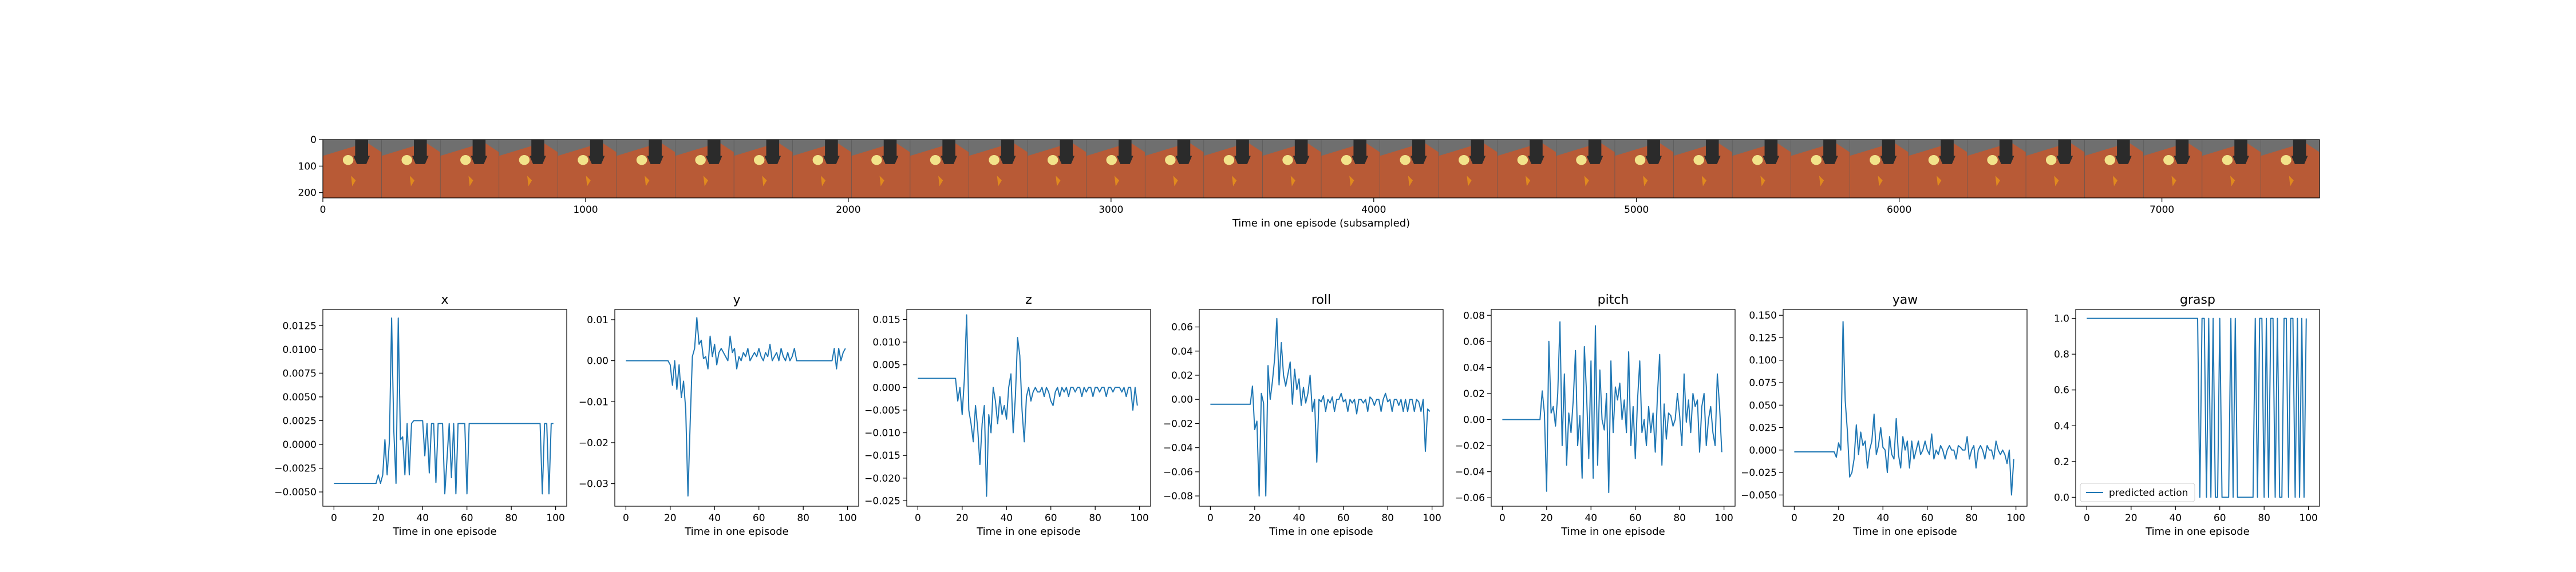 Image resolution: width=2576 pixels, height=572 pixels. What do you see at coordinates (1763, 428) in the screenshot?
I see `y-tick-label: 0.025` at bounding box center [1763, 428].